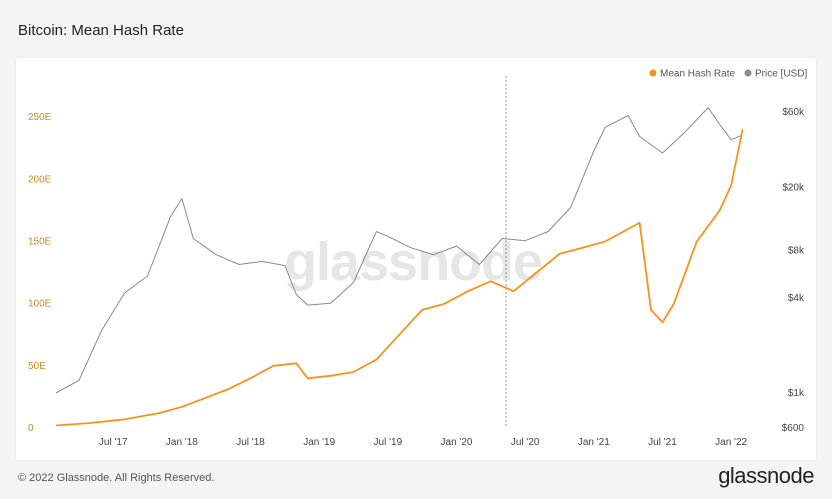 The width and height of the screenshot is (832, 499). What do you see at coordinates (653, 73) in the screenshot?
I see `legend-hash-rate-dot` at bounding box center [653, 73].